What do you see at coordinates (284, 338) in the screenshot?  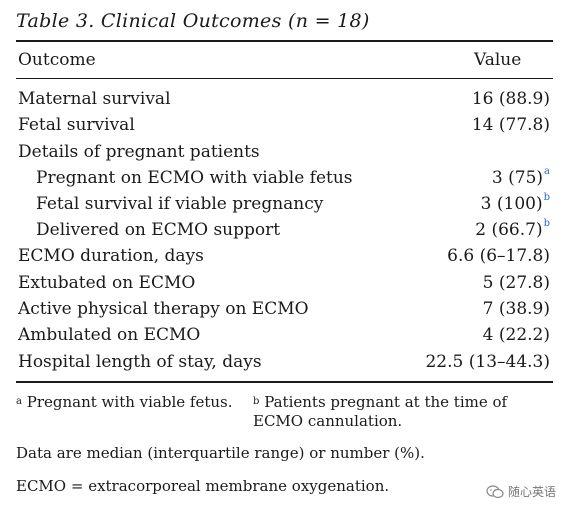 I see `table-row: Ambulated on ECMO 4 (22.2)` at bounding box center [284, 338].